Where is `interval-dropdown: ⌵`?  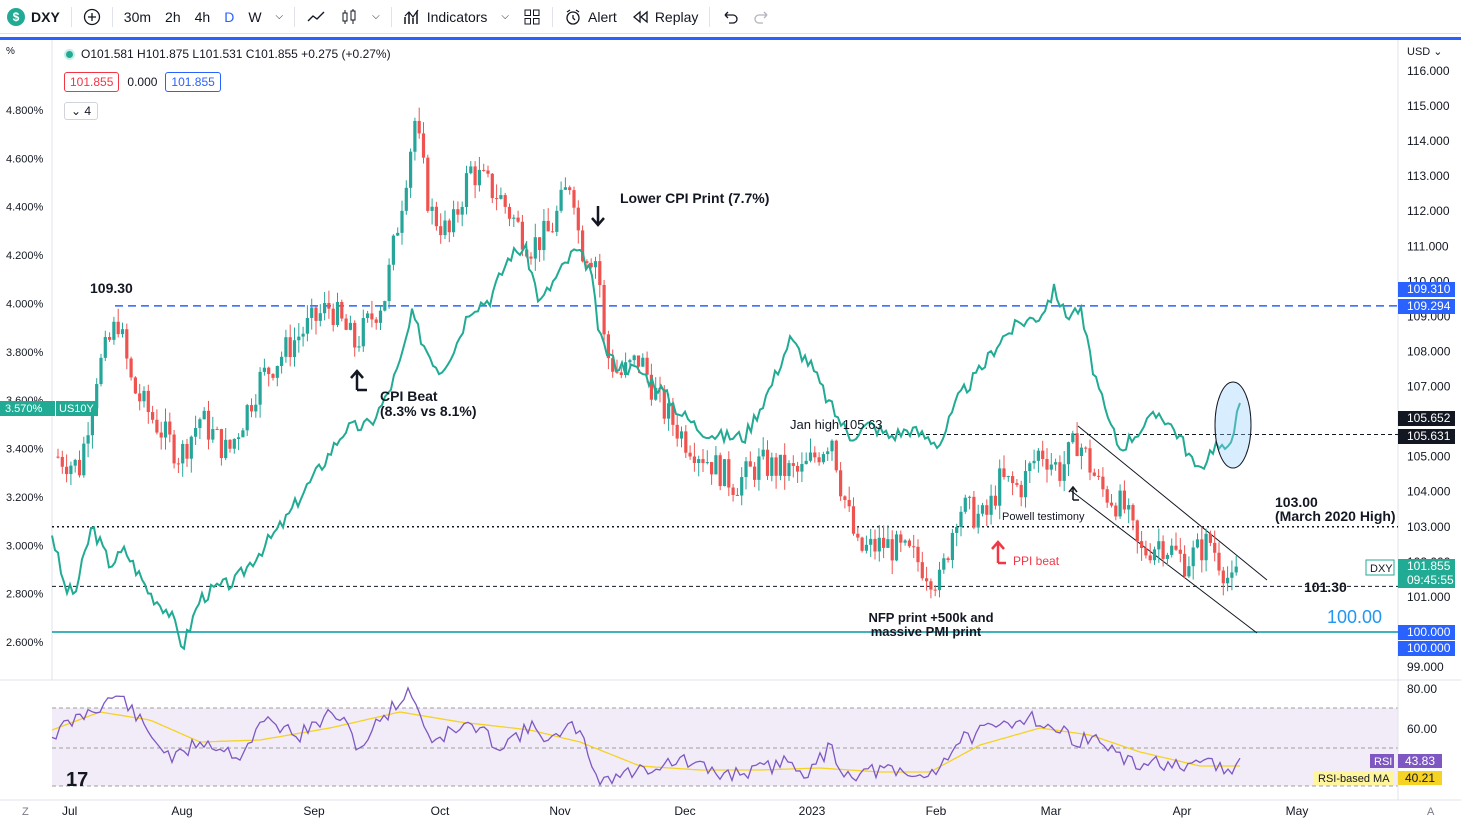
interval-dropdown: ⌵ is located at coordinates (280, 17).